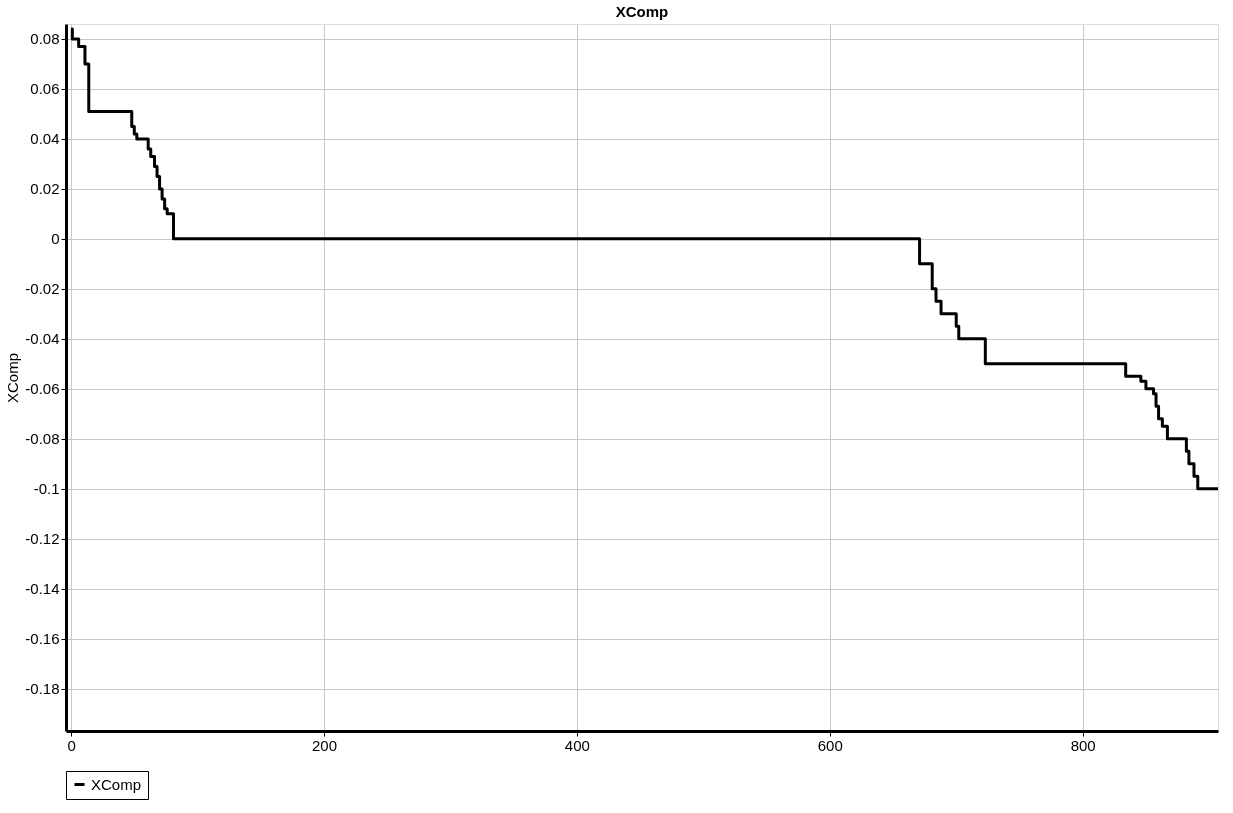 The image size is (1233, 813). What do you see at coordinates (577, 745) in the screenshot?
I see `x-tick-label: 400` at bounding box center [577, 745].